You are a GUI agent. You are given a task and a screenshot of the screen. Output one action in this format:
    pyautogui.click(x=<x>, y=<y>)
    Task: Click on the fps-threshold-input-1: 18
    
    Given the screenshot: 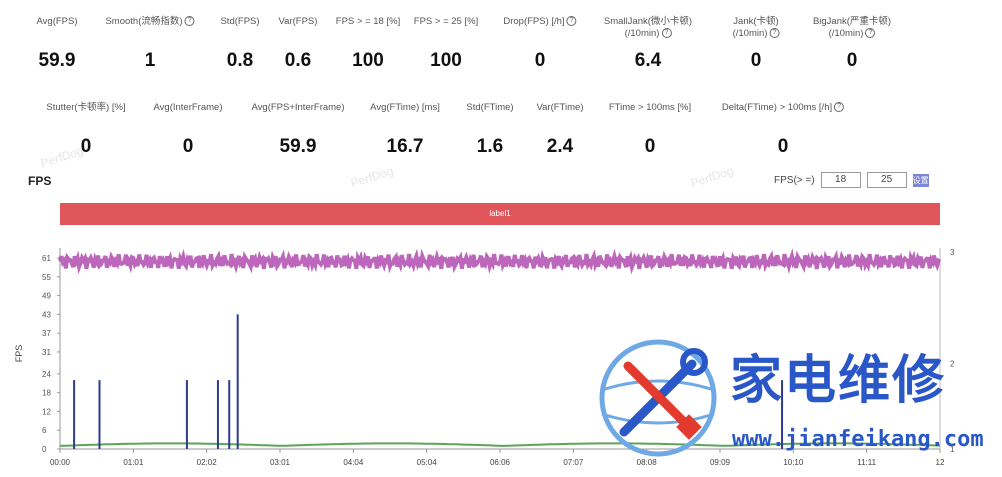 What is the action you would take?
    pyautogui.click(x=840, y=180)
    